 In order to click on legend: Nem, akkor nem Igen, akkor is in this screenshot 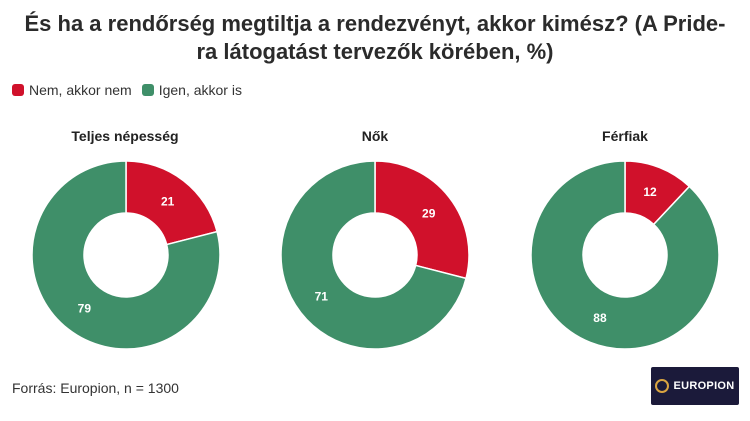, I will do `click(132, 90)`.